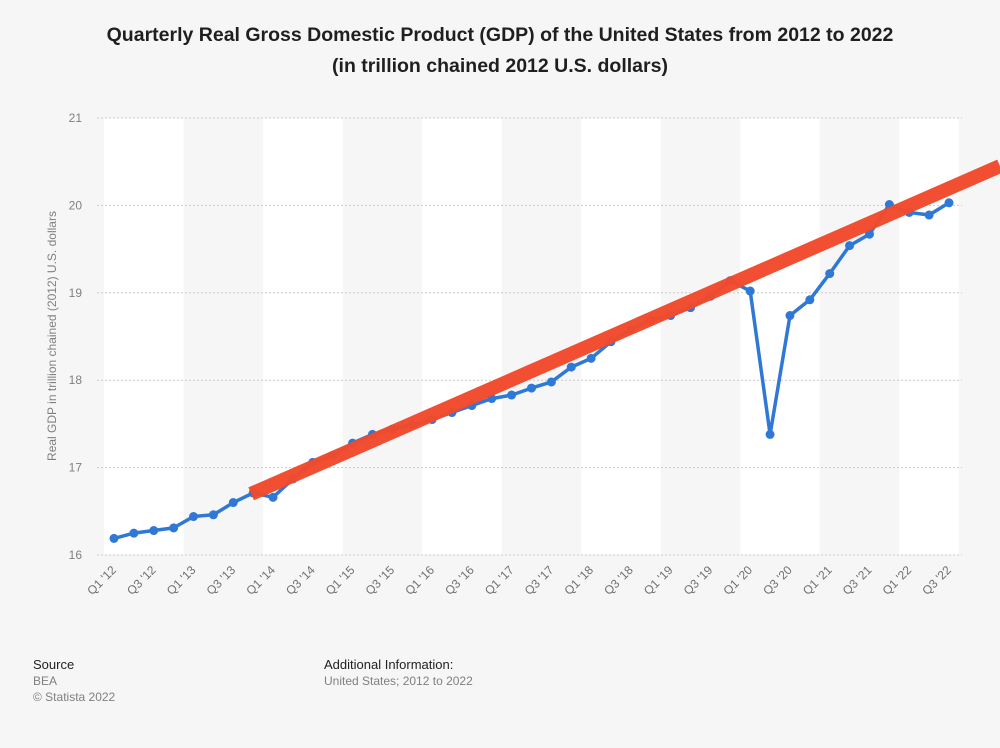 Image resolution: width=1000 pixels, height=748 pixels. I want to click on x-tick-label: Q1 '22, so click(897, 580).